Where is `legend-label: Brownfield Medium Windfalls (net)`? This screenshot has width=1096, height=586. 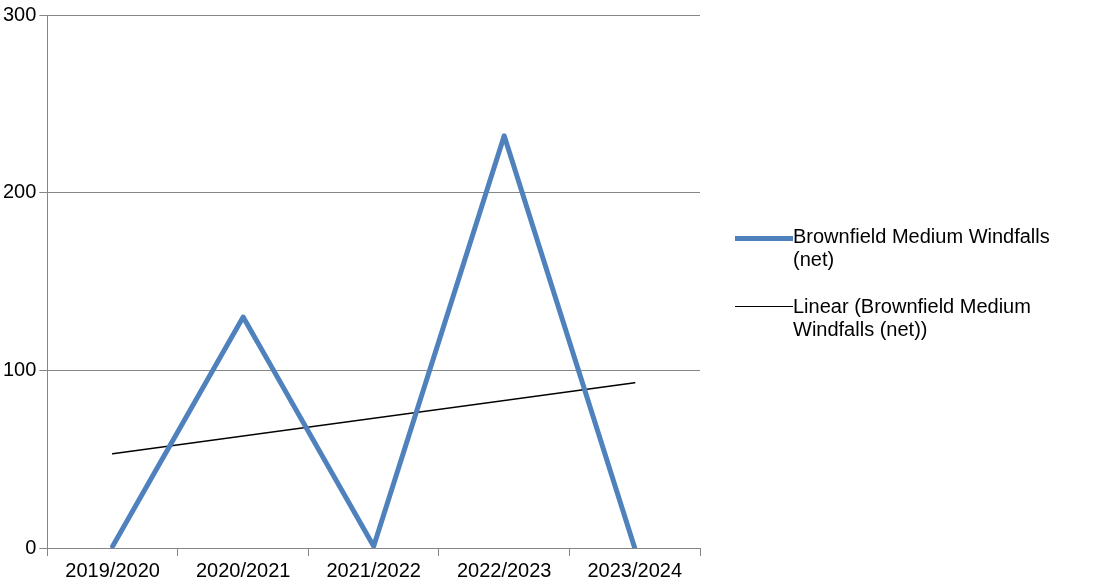
legend-label: Brownfield Medium Windfalls (net) is located at coordinates (922, 248).